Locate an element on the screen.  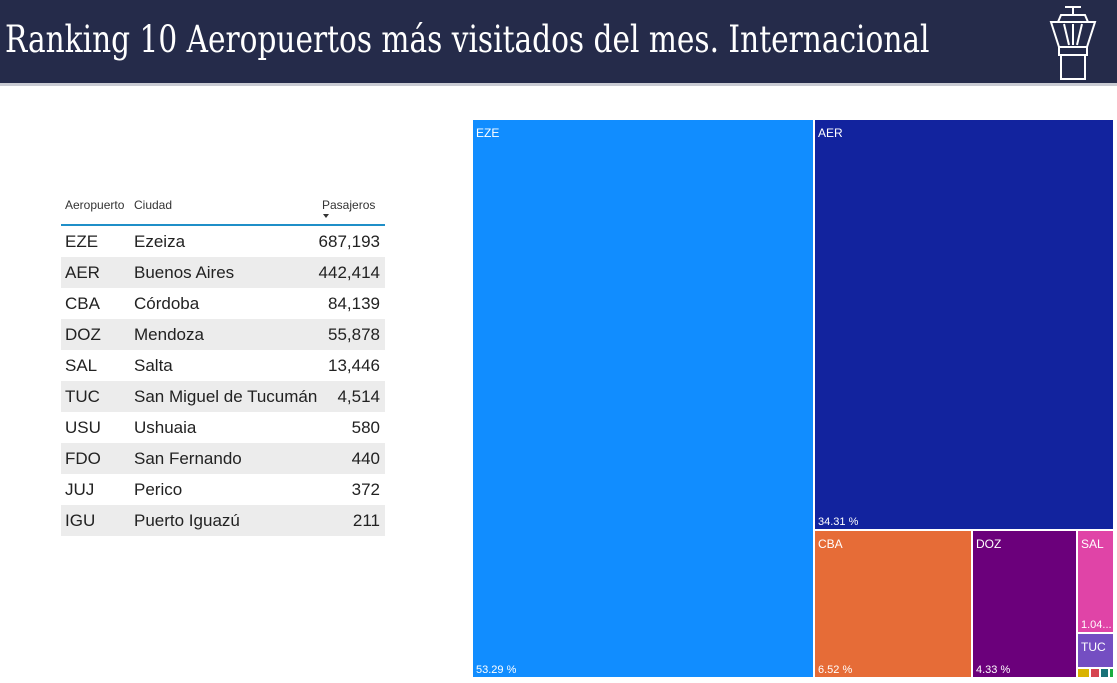
treemap-tile-juj is located at coordinates (1104, 673).